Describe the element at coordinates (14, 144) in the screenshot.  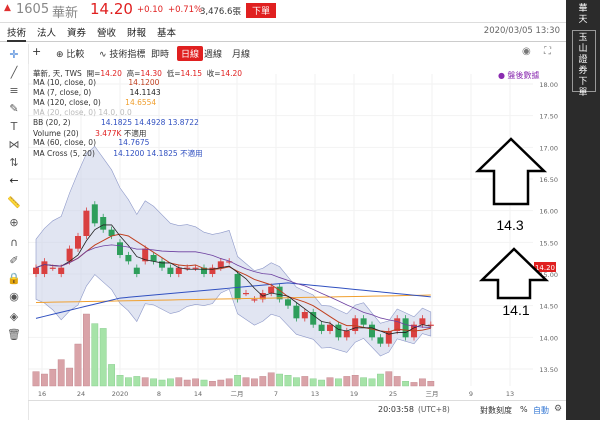
I see `pattern-icon: ⋈` at that location.